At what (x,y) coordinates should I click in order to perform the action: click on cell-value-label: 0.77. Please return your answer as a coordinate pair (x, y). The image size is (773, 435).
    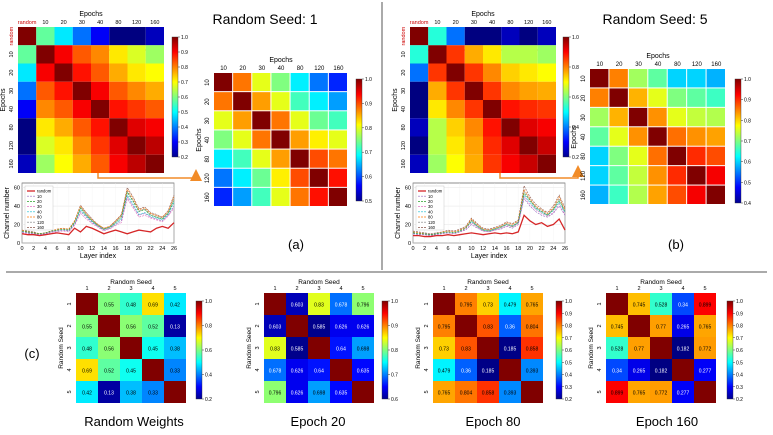
    Looking at the image, I should click on (661, 328).